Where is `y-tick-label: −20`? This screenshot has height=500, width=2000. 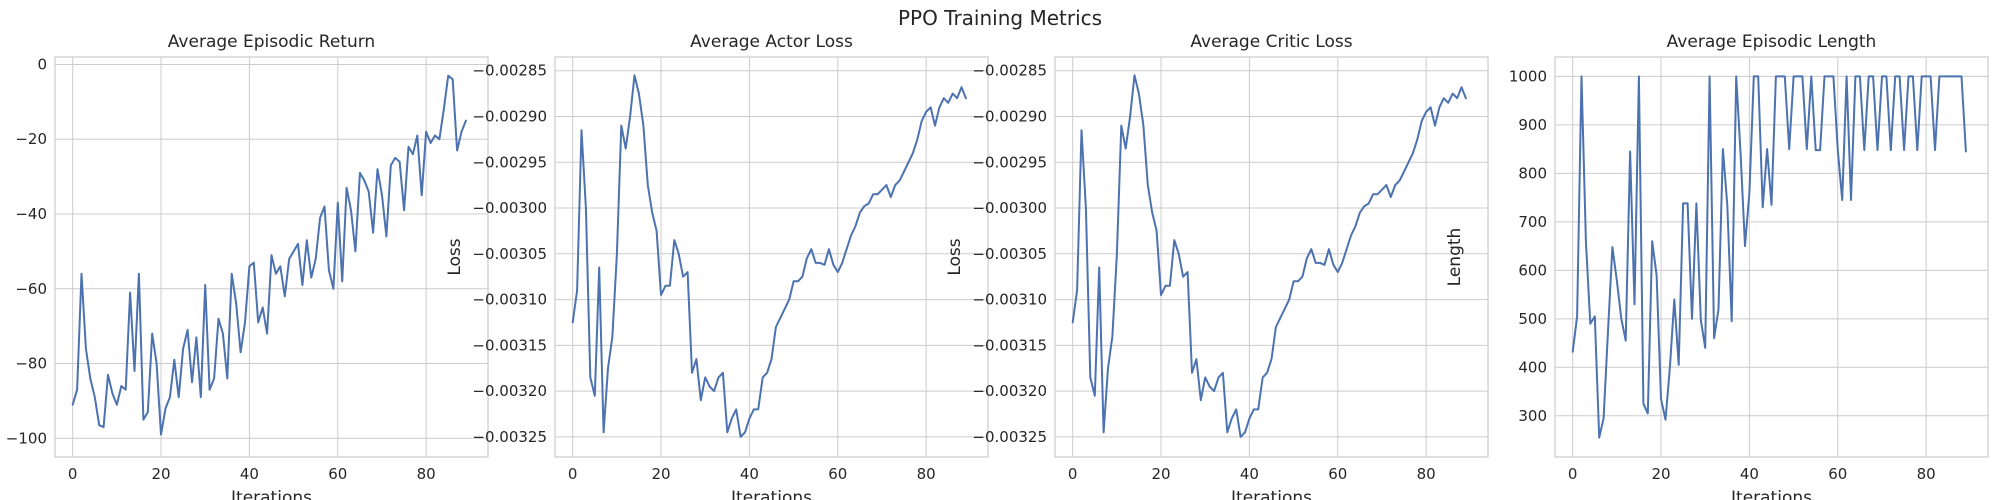 y-tick-label: −20 is located at coordinates (31, 139).